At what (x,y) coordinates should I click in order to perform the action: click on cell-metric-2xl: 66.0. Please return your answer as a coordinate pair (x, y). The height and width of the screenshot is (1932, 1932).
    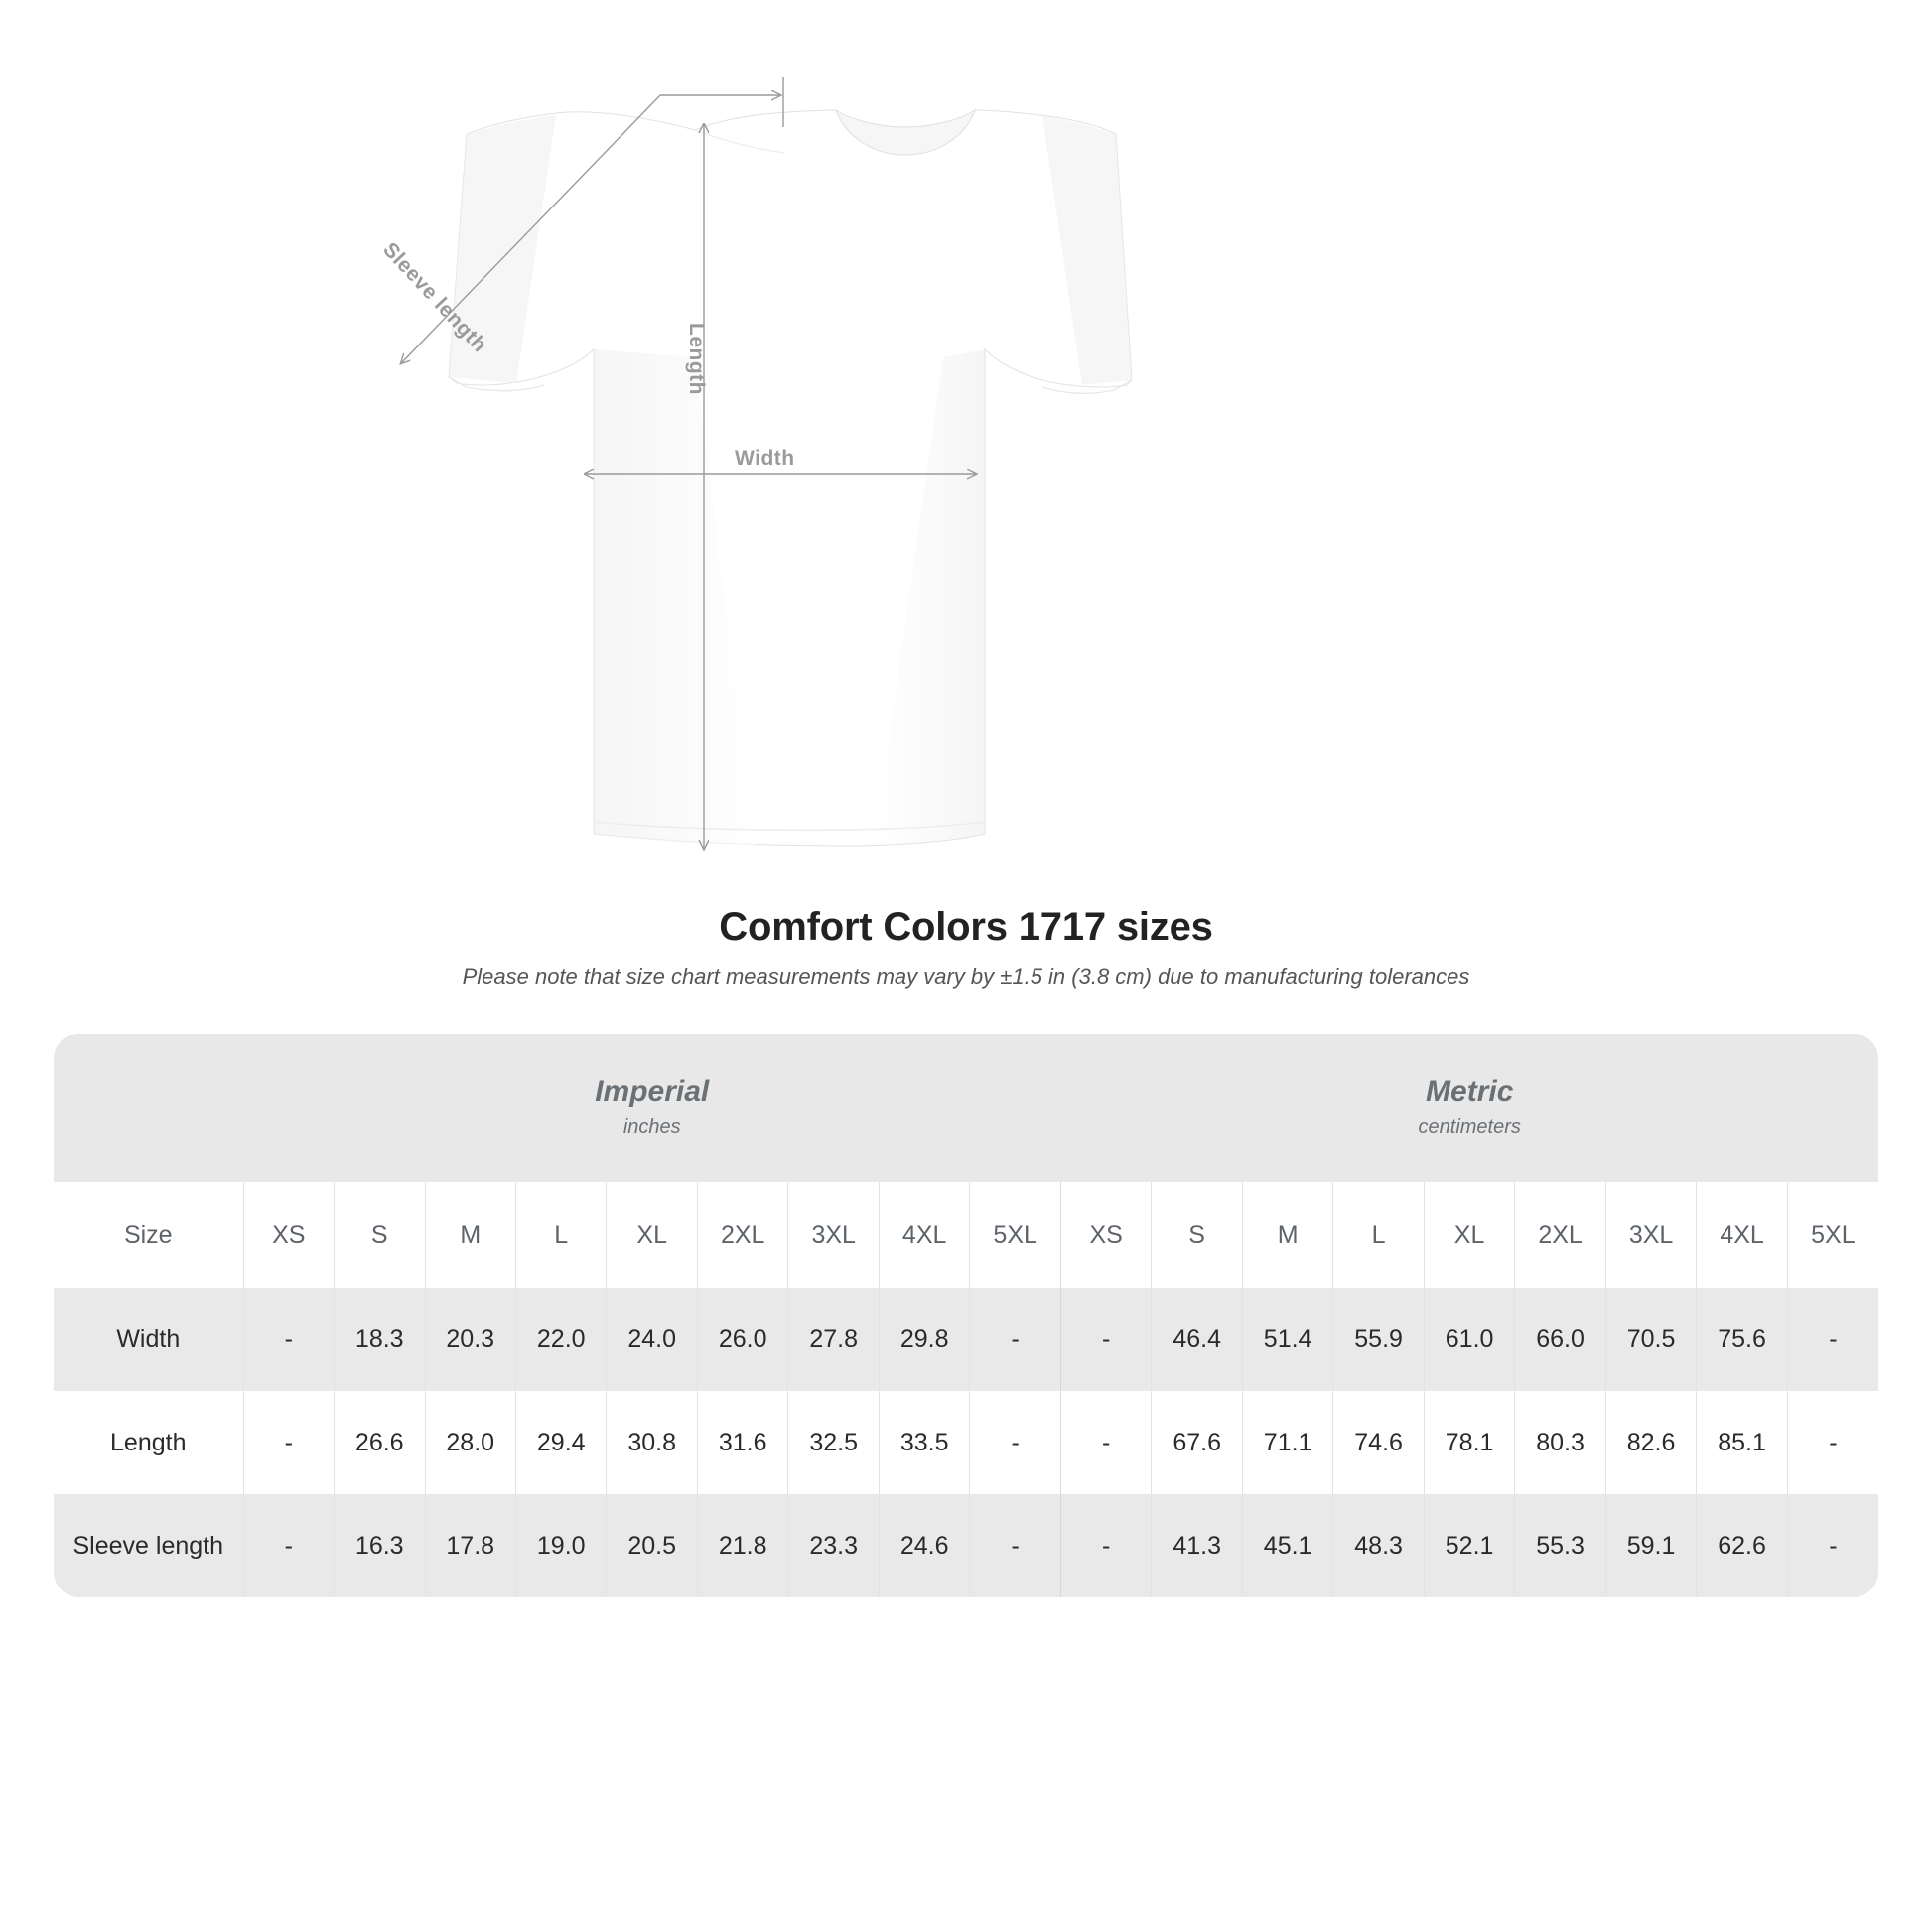
    Looking at the image, I should click on (1560, 1340).